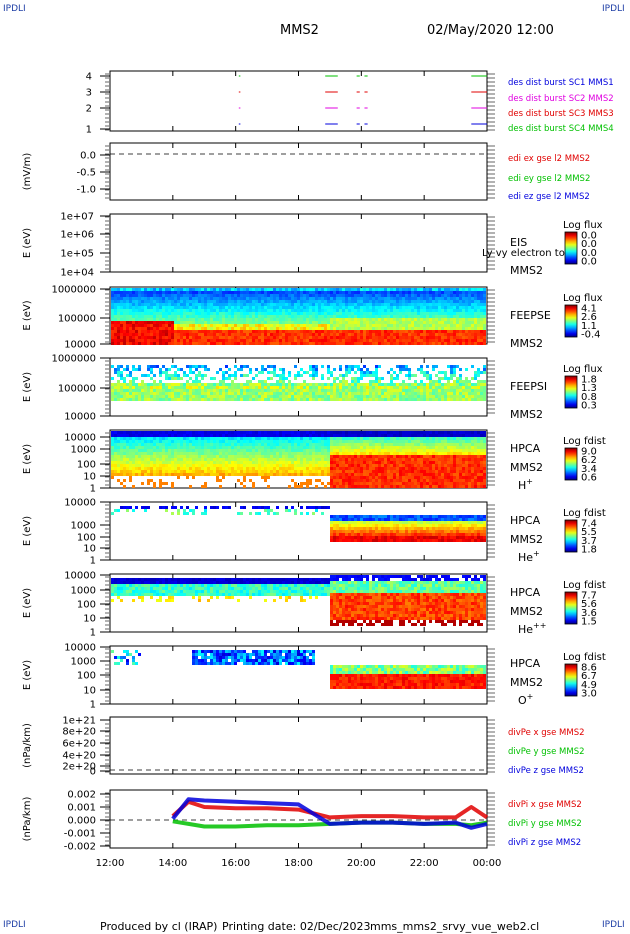  What do you see at coordinates (589, 694) in the screenshot?
I see `hpca-o-panel-colorbar-tick: 3.0` at bounding box center [589, 694].